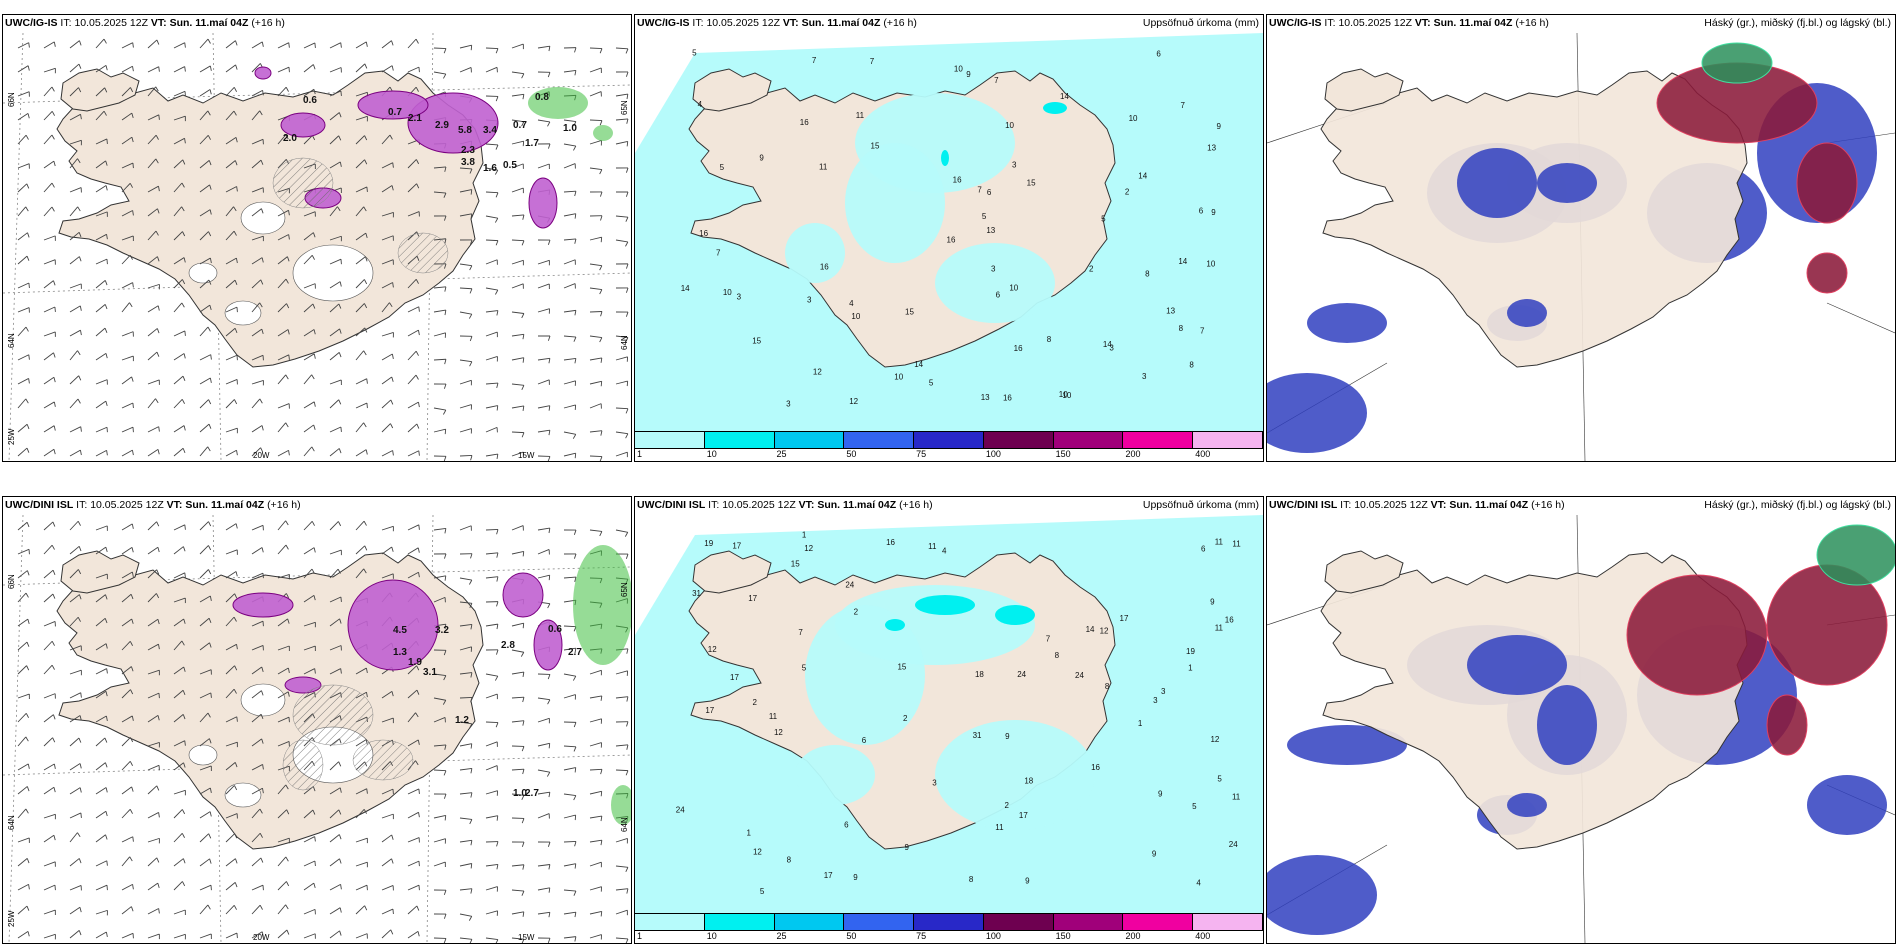 The image size is (1900, 950). I want to click on wind-value-label: 2.7, so click(575, 652).